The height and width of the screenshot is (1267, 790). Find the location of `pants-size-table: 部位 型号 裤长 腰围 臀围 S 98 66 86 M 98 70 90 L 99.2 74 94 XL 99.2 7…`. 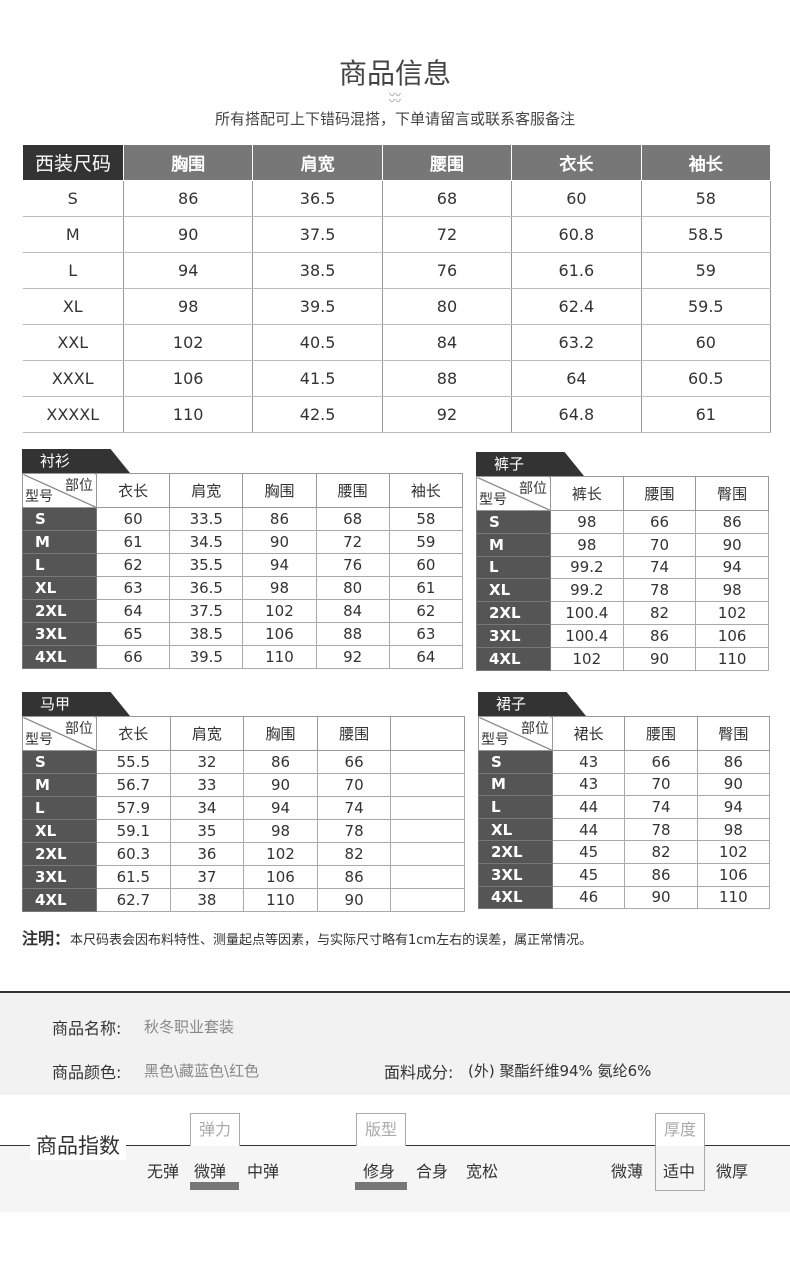

pants-size-table: 部位 型号 裤长 腰围 臀围 S 98 66 86 M 98 70 90 L 99.2 74 94 XL 99.2 7… is located at coordinates (622, 573).